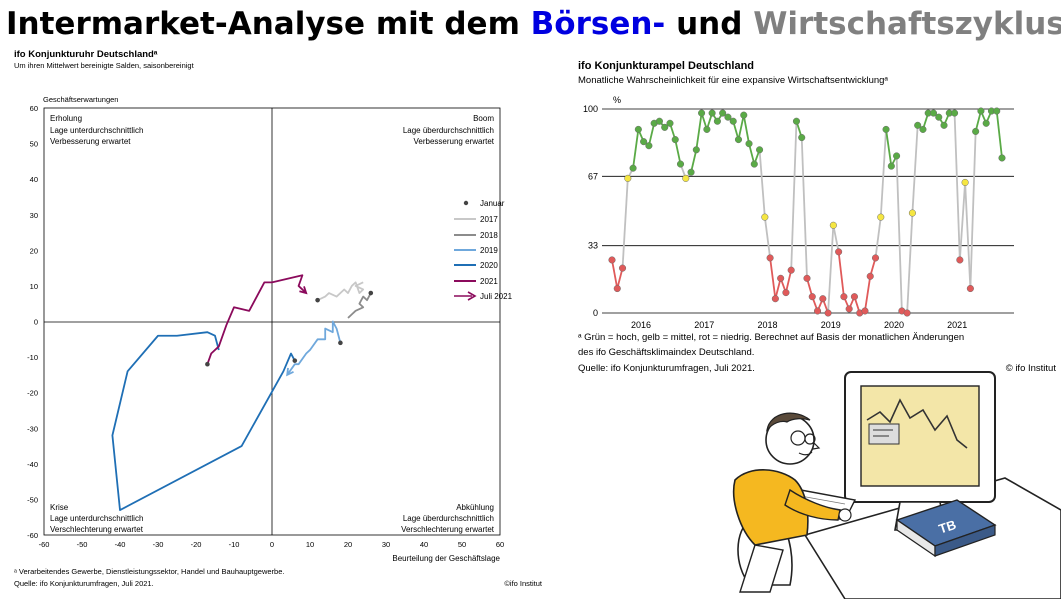 Image resolution: width=1061 pixels, height=604 pixels. What do you see at coordinates (767, 325) in the screenshot?
I see `chart2-xtick-label: 2018` at bounding box center [767, 325].